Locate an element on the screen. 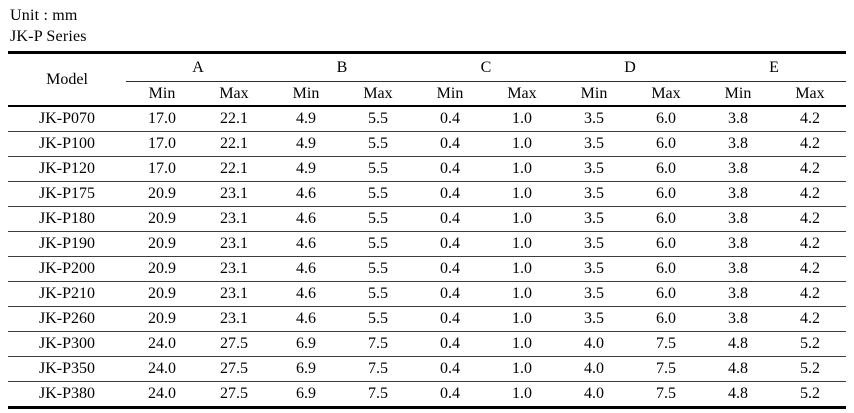  model-cell: JK-P190 is located at coordinates (67, 244).